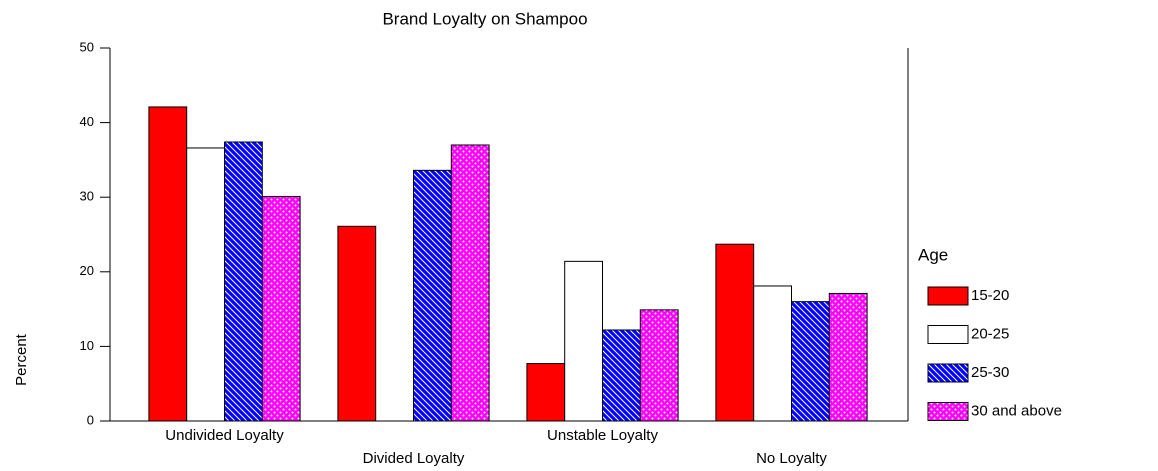 Image resolution: width=1158 pixels, height=471 pixels. I want to click on y-tick-label: 50, so click(87, 46).